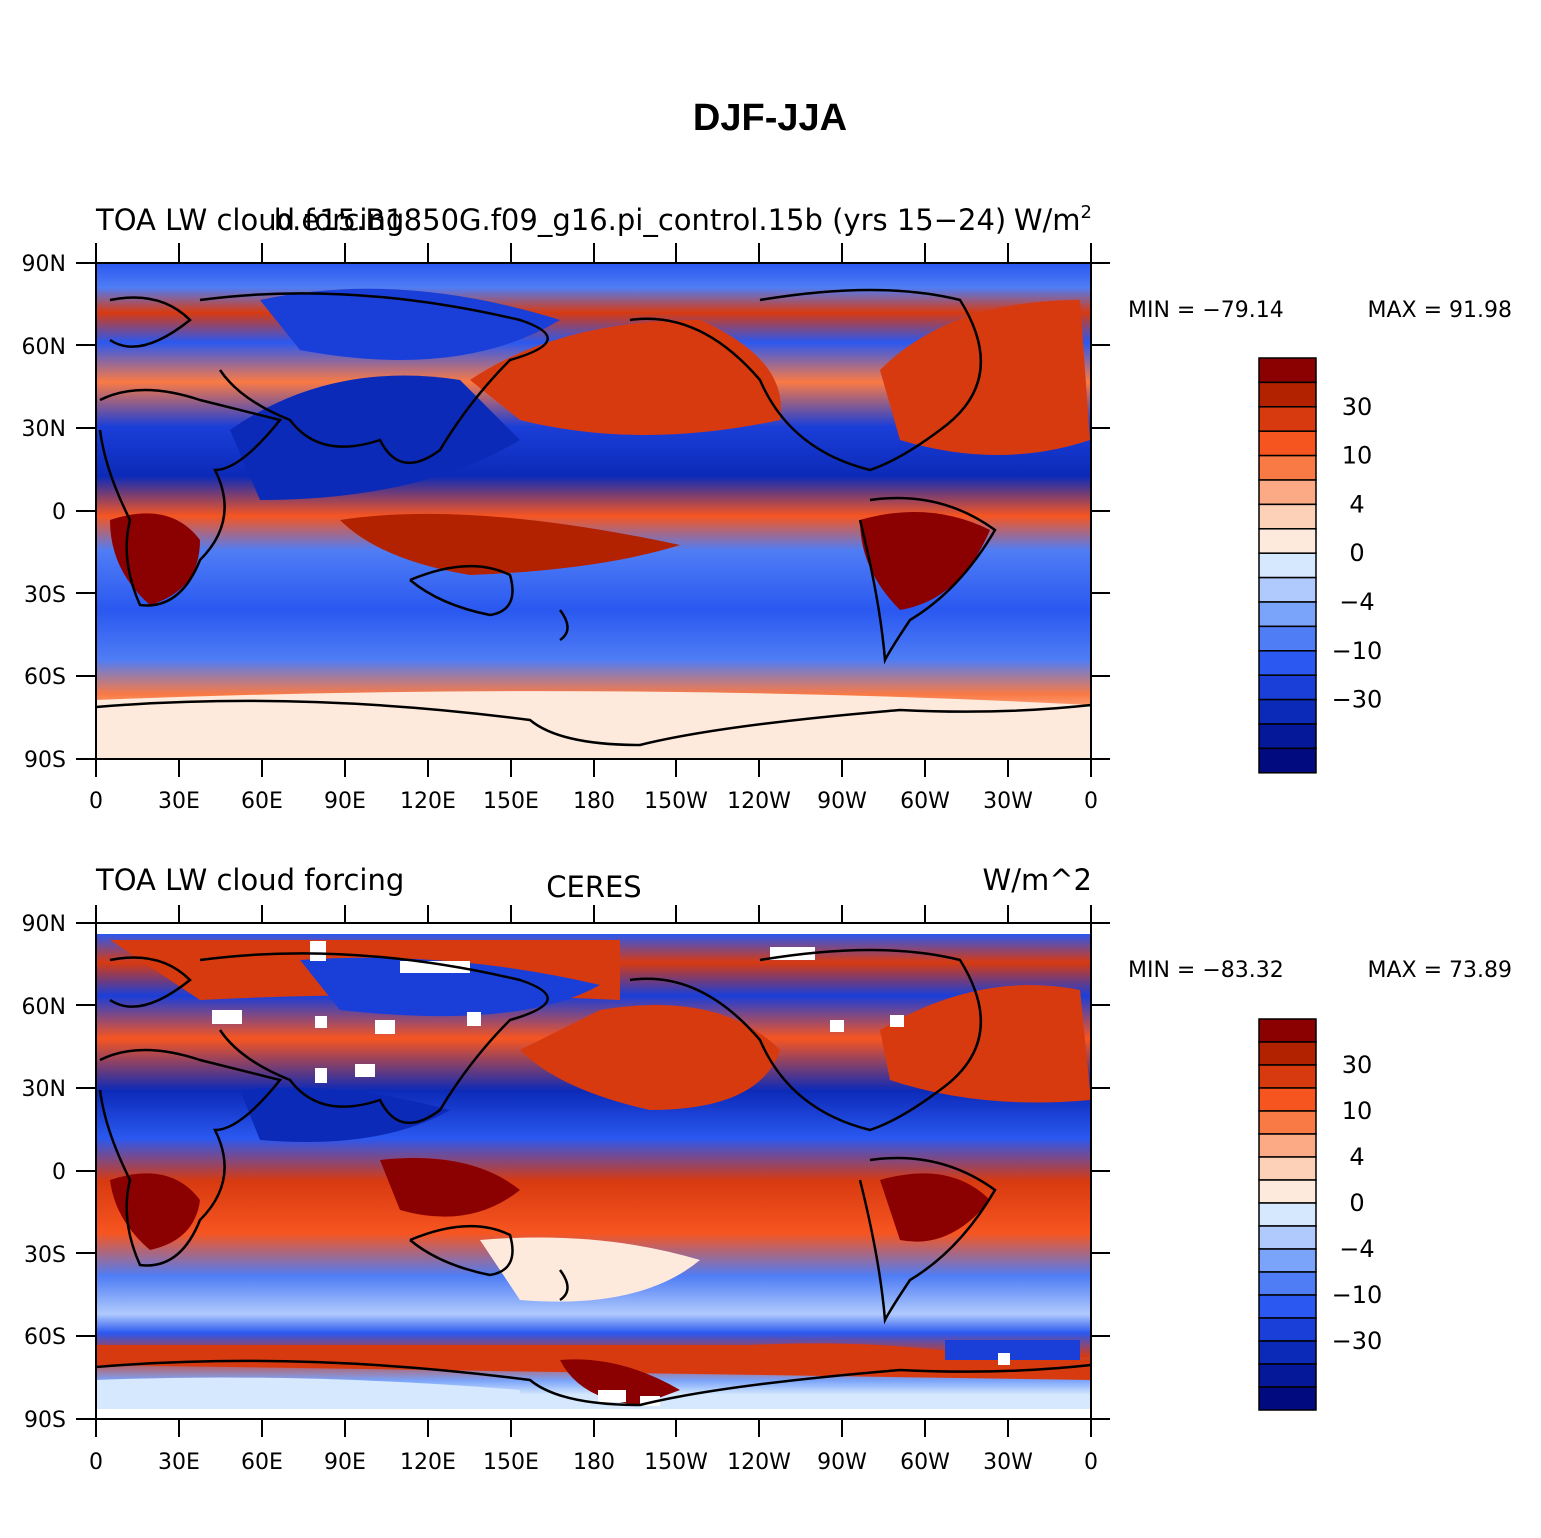 Image resolution: width=1541 pixels, height=1538 pixels. Describe the element at coordinates (44, 1089) in the screenshot. I see `lat-label-30N: 30N` at that location.